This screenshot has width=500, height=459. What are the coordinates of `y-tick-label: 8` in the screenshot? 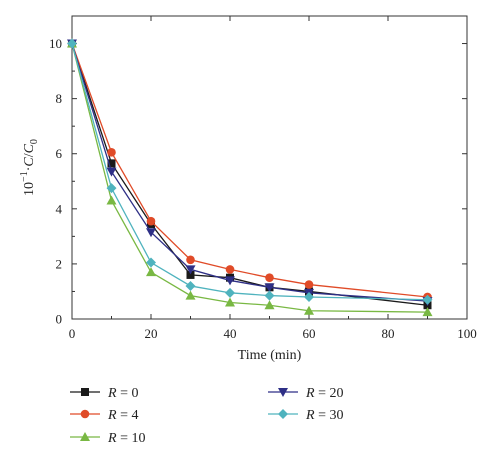 It's located at (59, 98).